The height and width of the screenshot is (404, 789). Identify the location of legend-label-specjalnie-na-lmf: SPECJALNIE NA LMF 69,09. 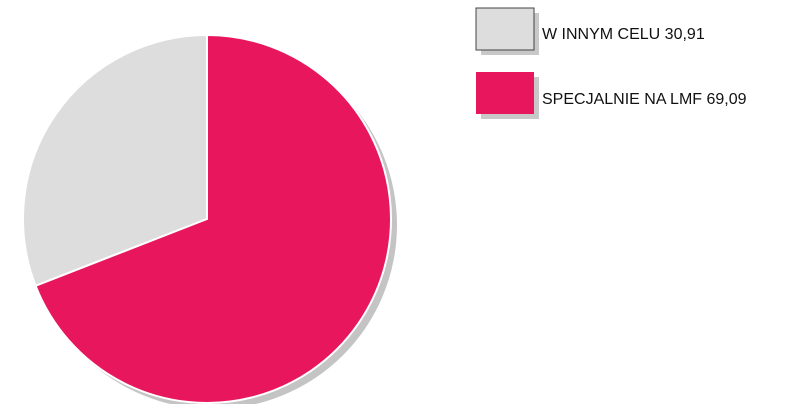
(644, 99).